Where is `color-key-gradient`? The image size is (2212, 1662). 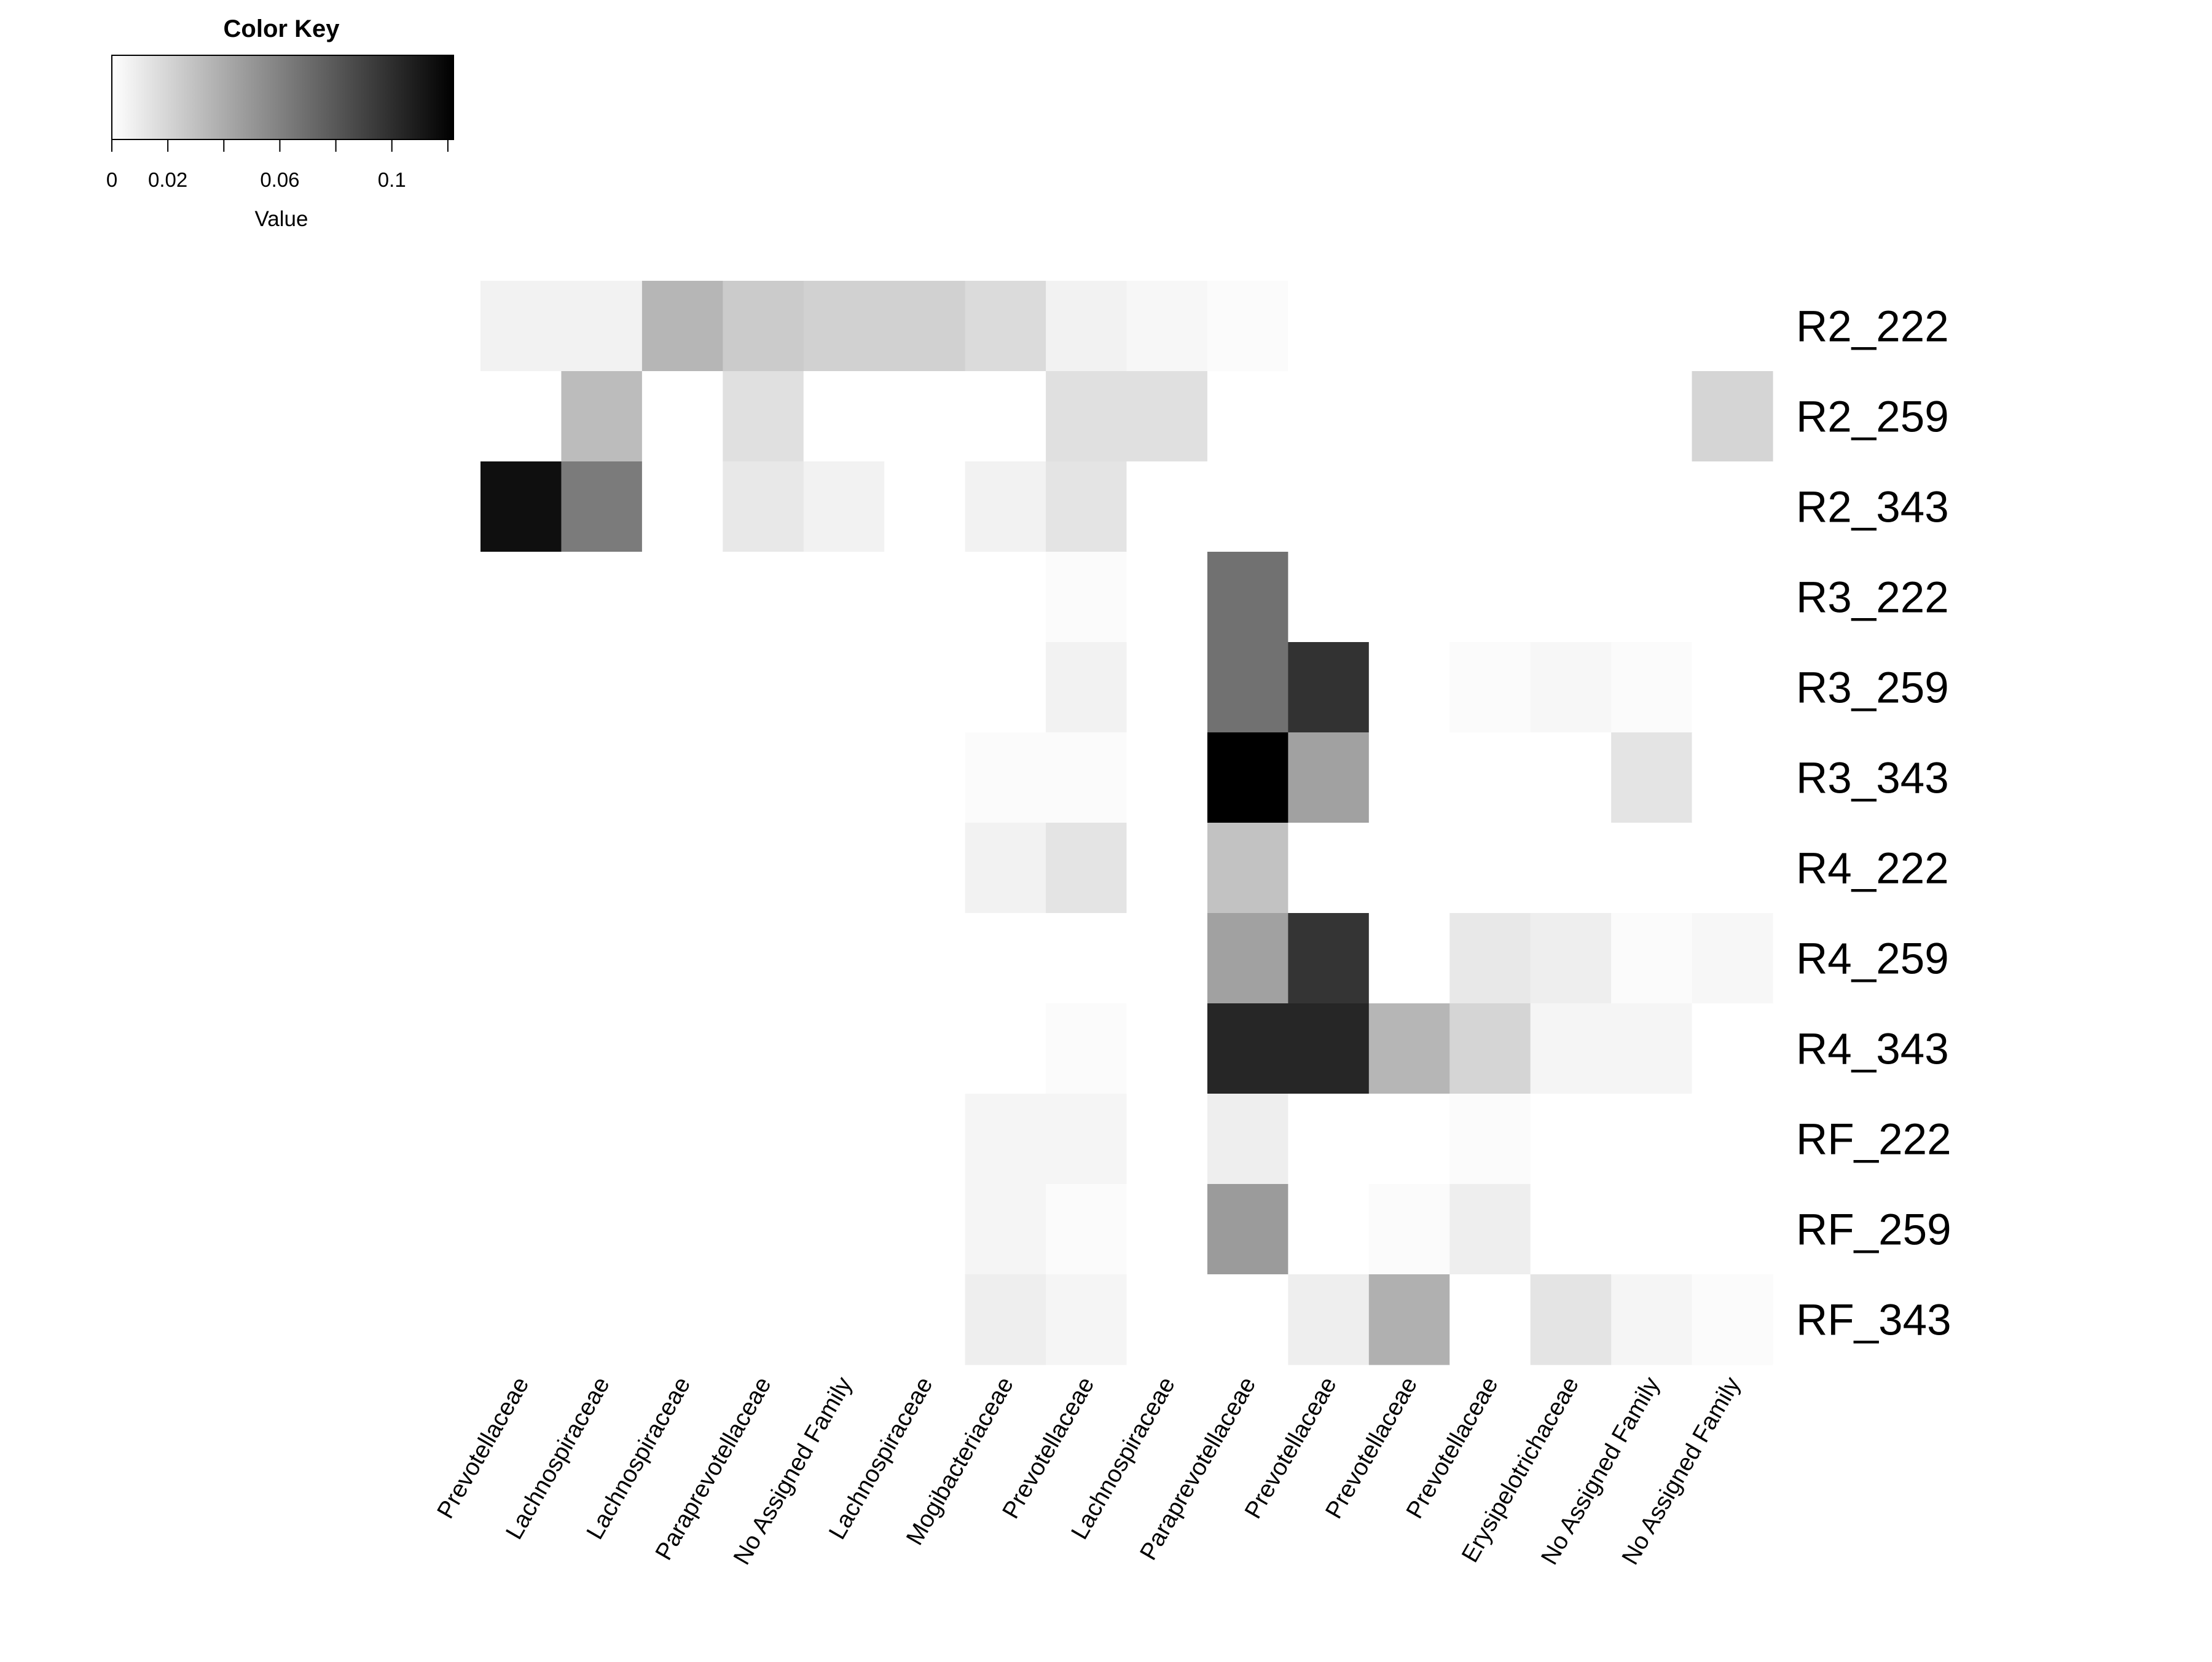 color-key-gradient is located at coordinates (282, 97).